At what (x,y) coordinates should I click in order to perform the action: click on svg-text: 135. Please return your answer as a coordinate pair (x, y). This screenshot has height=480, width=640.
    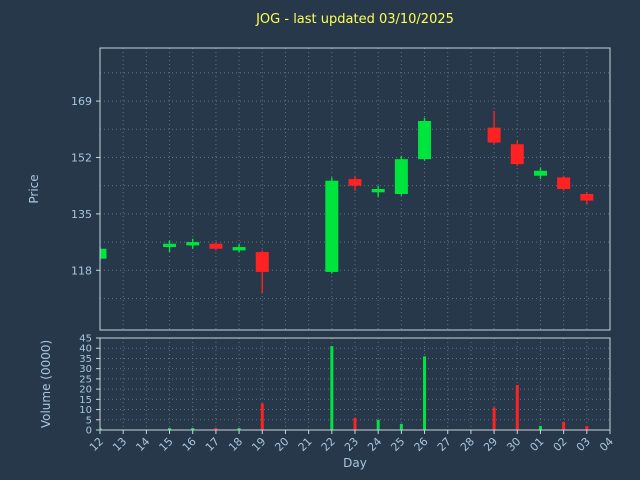
    Looking at the image, I should click on (81, 214).